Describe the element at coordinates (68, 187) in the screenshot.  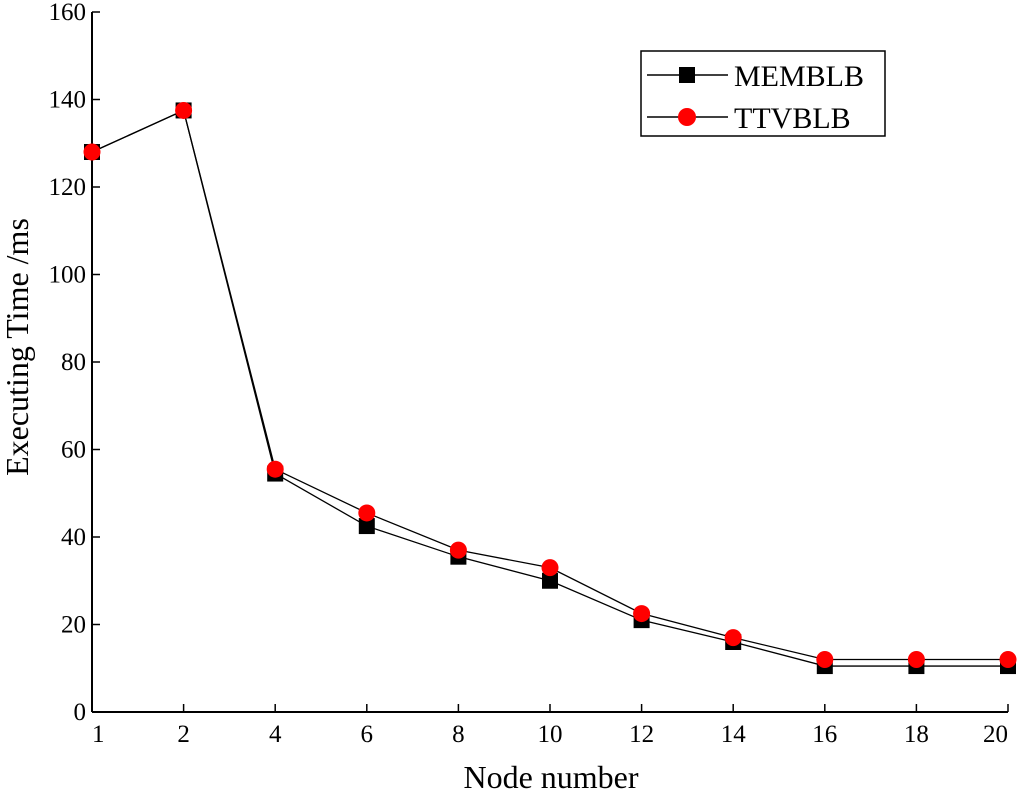
I see `y-tick-label: 120` at that location.